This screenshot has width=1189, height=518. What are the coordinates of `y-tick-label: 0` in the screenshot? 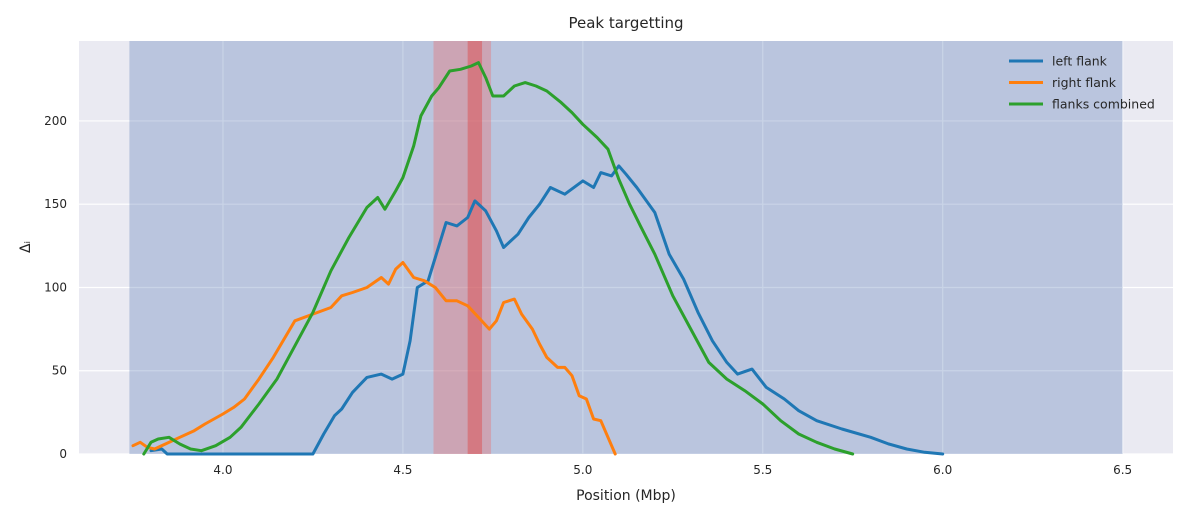 It's located at (63, 454).